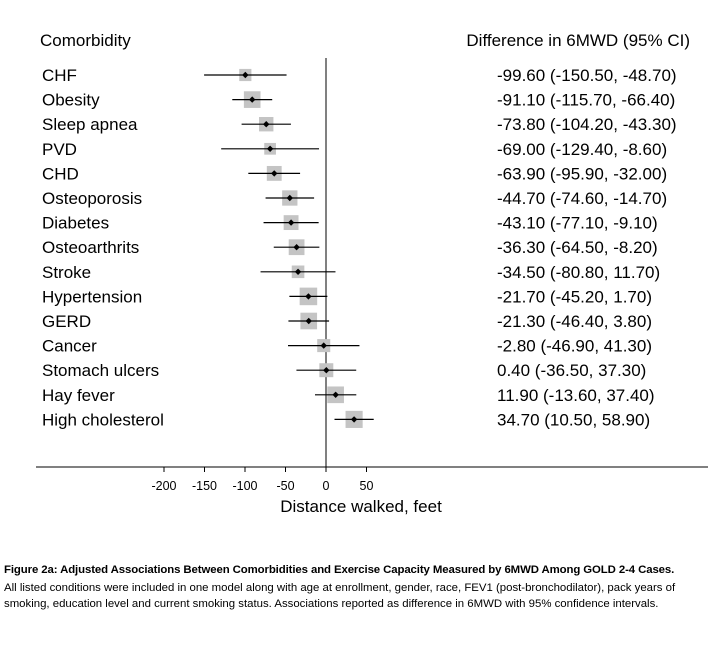  What do you see at coordinates (350, 223) in the screenshot?
I see `forest-row: Diabetes -43.10 (-77.10, -9.10)` at bounding box center [350, 223].